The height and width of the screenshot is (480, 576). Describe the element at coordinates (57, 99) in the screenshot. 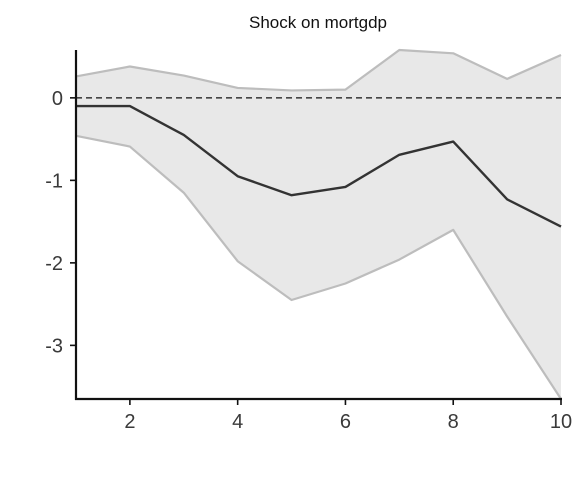

I see `y-tick-label: 0` at that location.